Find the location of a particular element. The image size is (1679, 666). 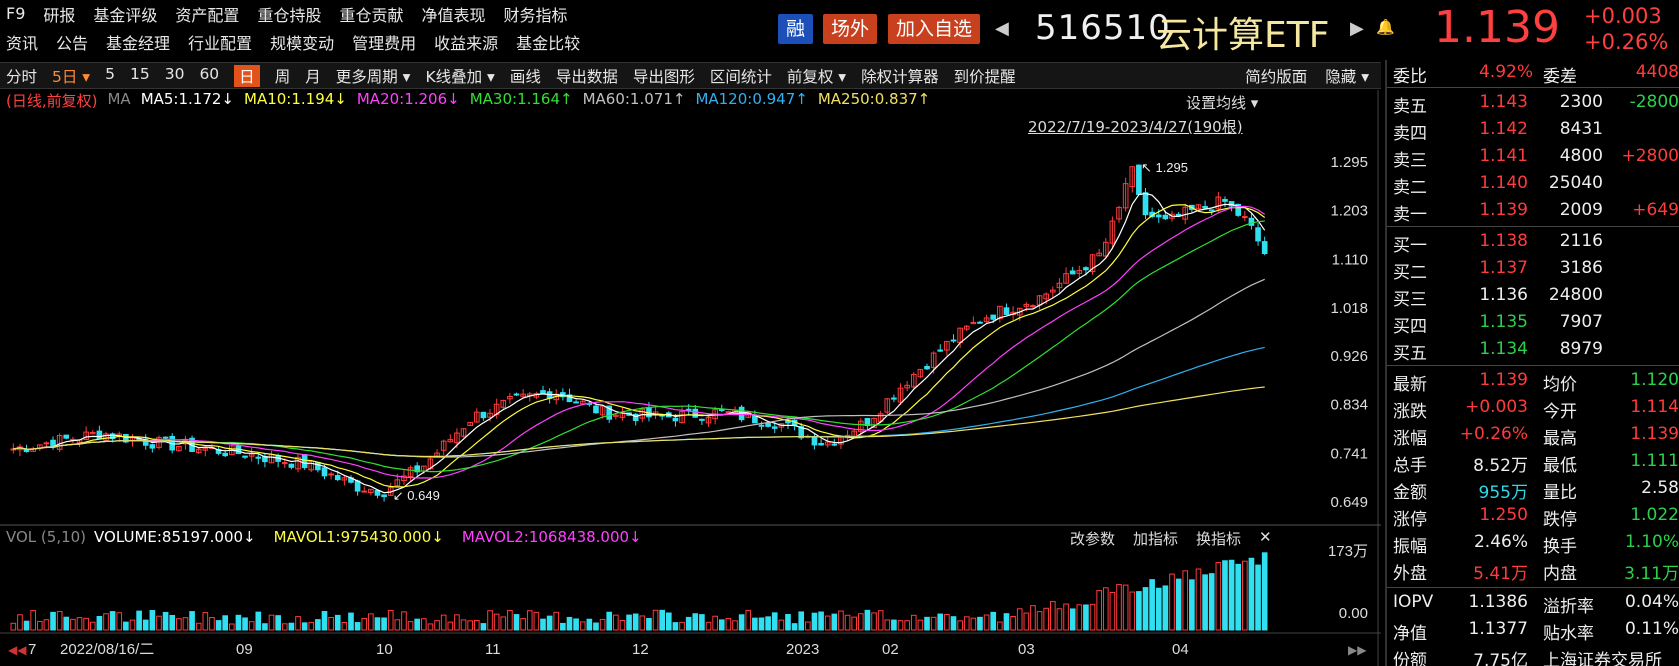

menu2-item: 资讯 is located at coordinates (22, 43).